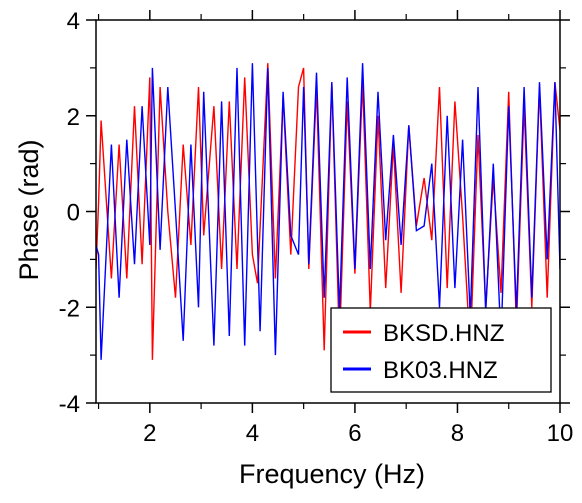 Image resolution: width=582 pixels, height=503 pixels. I want to click on y-tick-label: -2, so click(69, 308).